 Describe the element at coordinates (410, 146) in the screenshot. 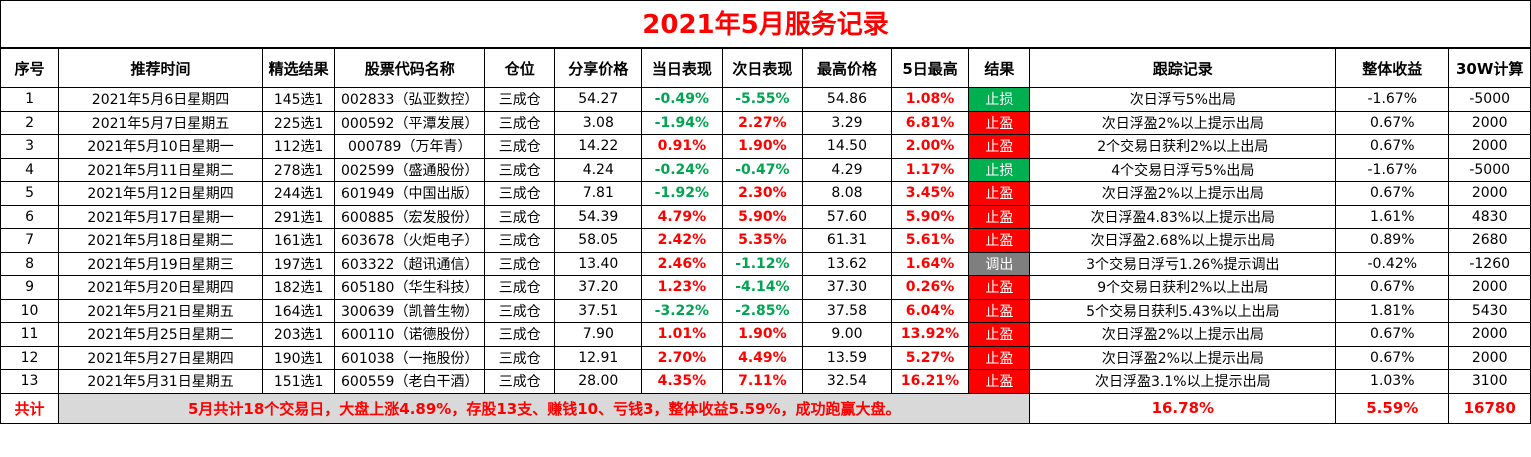

I see `stock-cell: 000789（万年青）` at that location.